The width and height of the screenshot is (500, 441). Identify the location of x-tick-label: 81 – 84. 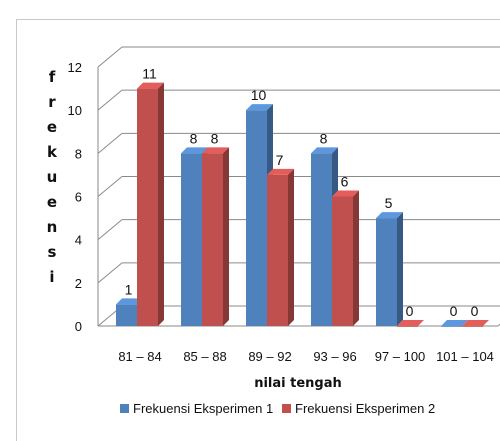
(139, 356).